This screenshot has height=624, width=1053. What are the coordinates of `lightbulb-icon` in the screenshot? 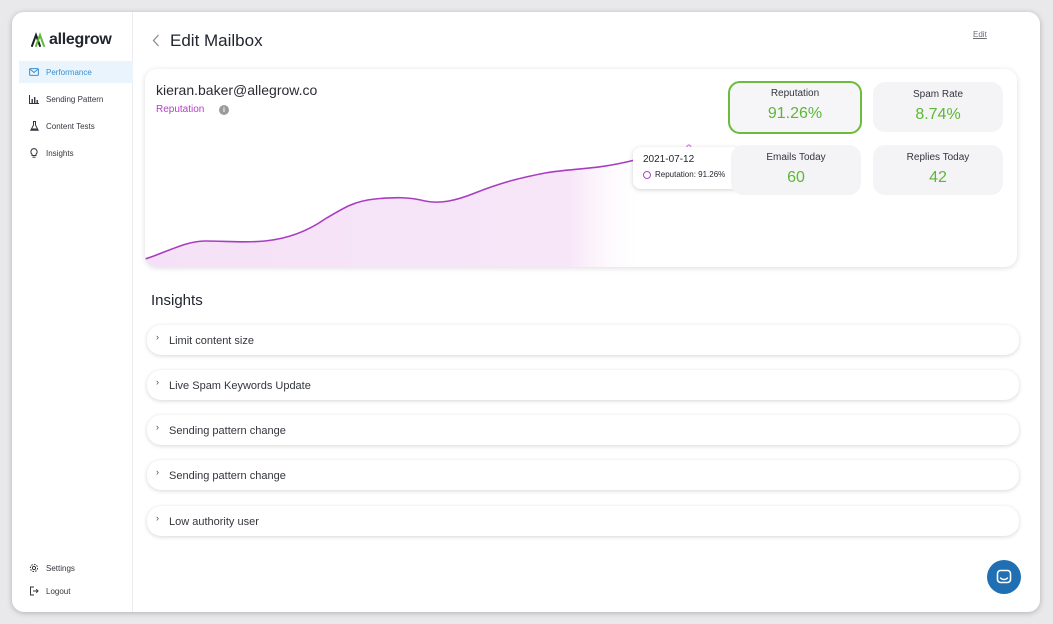 It's located at (34, 153).